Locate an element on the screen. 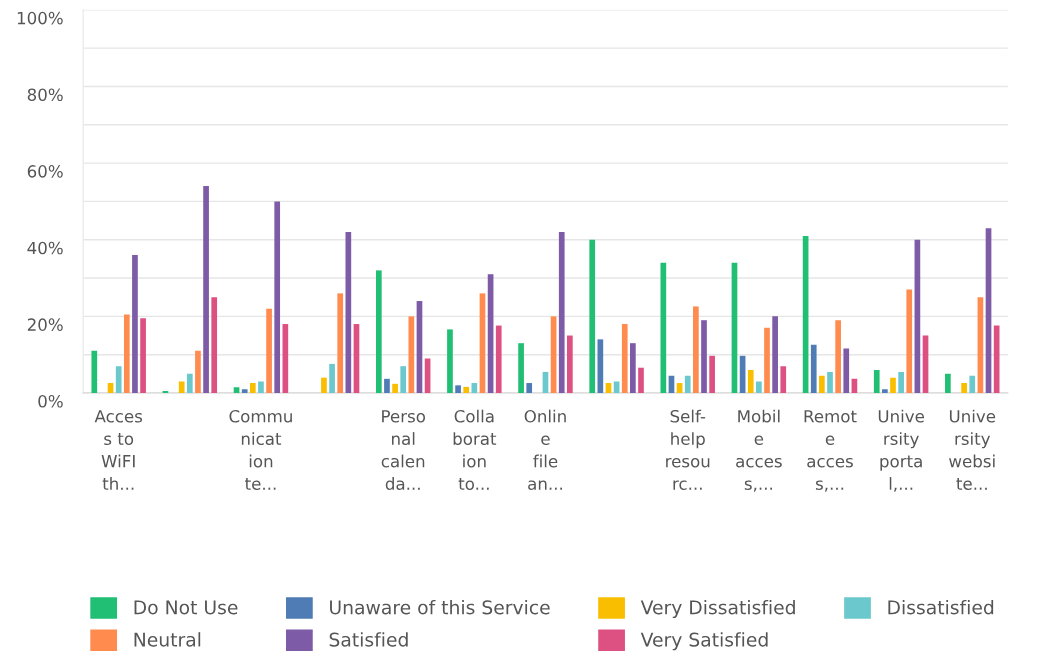 The image size is (1039, 655). legend-label: Very Satisfied is located at coordinates (704, 641).